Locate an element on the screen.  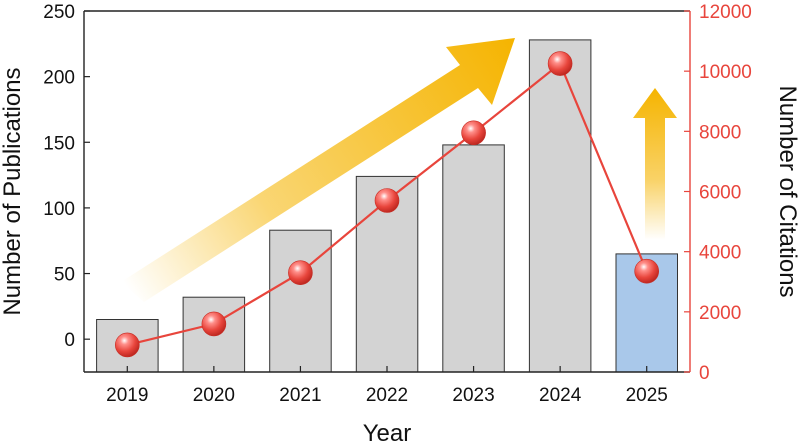
right-tick-label: 10000 is located at coordinates (725, 72).